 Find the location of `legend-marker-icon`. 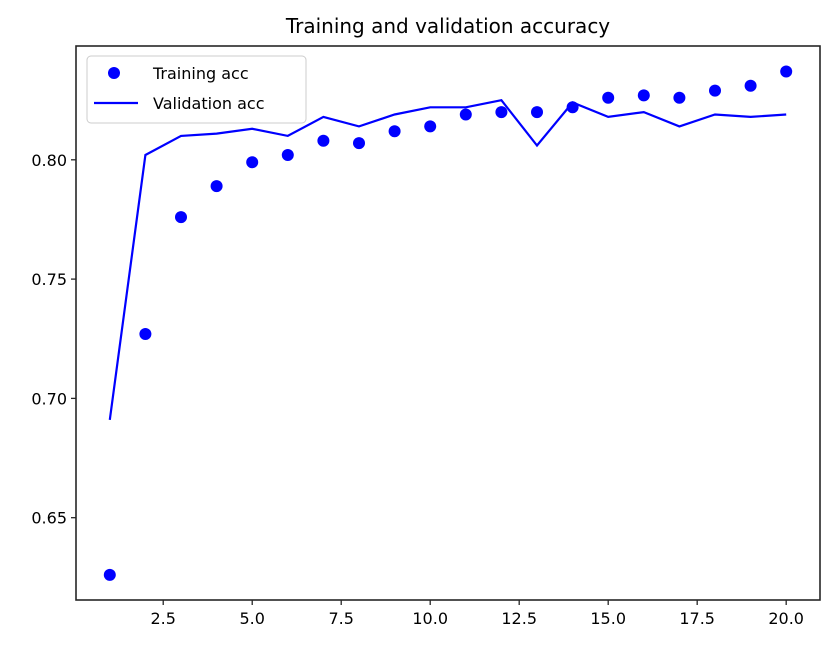

legend-marker-icon is located at coordinates (114, 73).